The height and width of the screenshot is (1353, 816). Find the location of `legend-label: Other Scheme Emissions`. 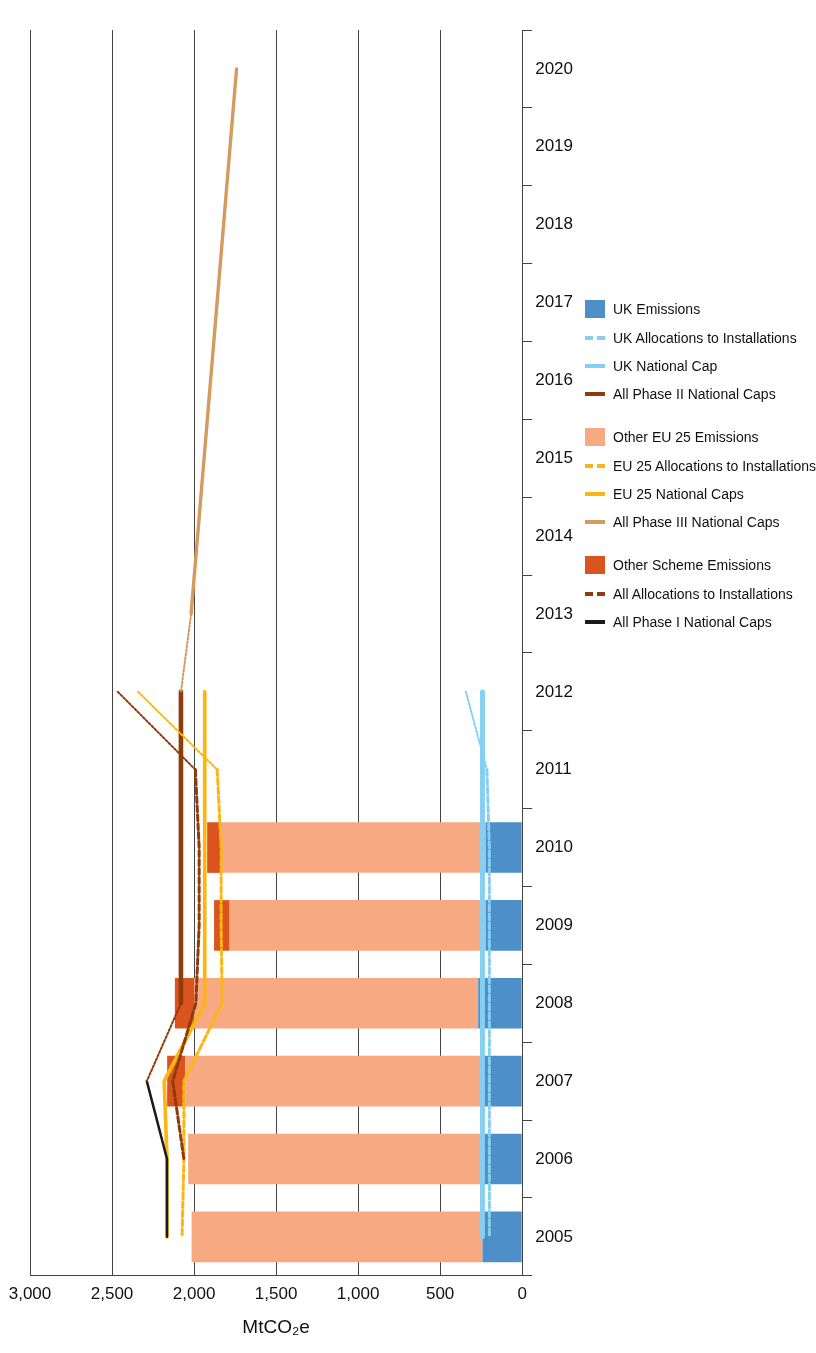

legend-label: Other Scheme Emissions is located at coordinates (692, 565).